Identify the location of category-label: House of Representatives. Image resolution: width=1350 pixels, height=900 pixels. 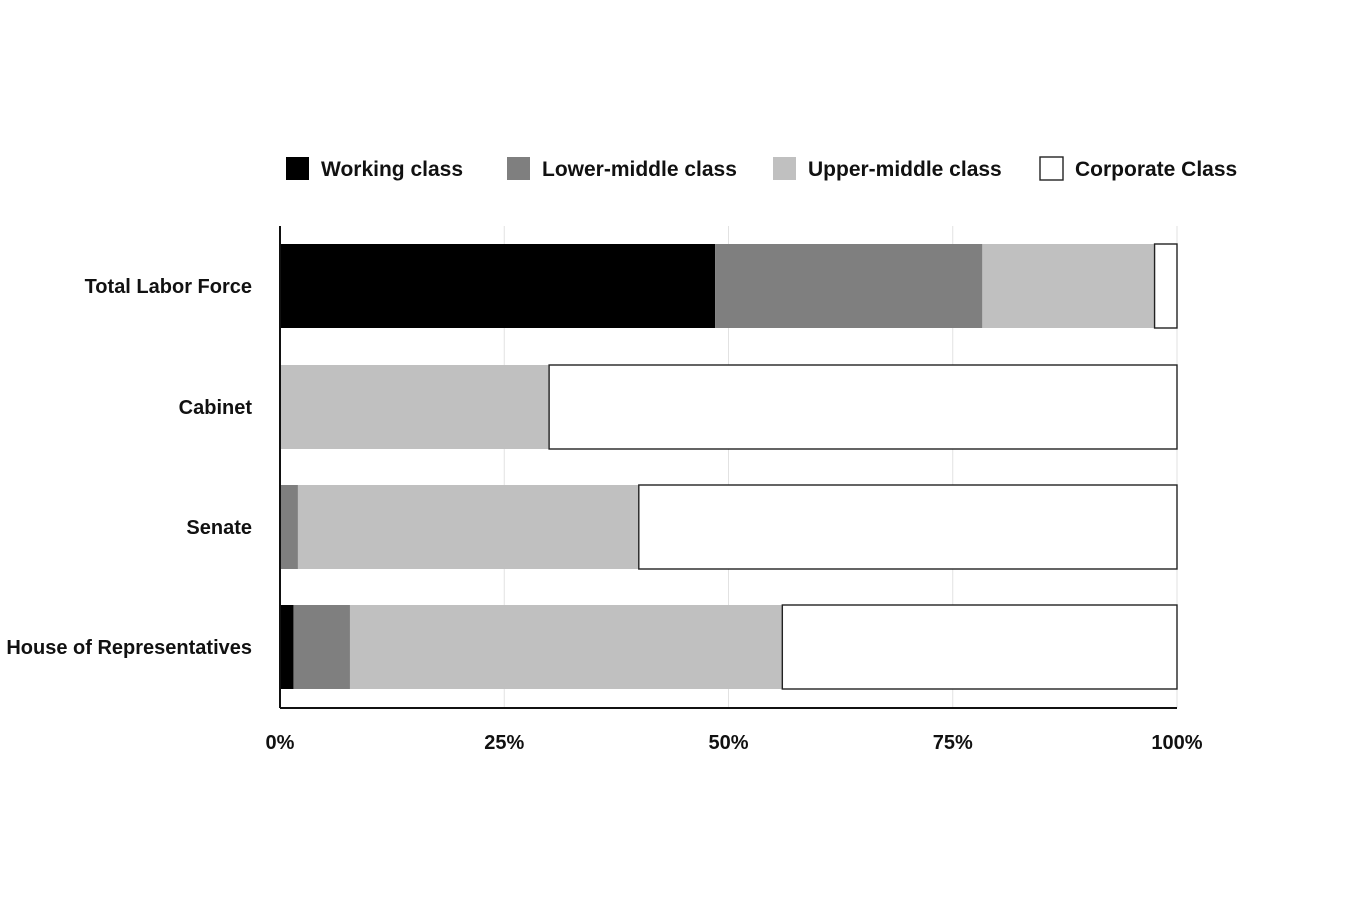
(129, 648).